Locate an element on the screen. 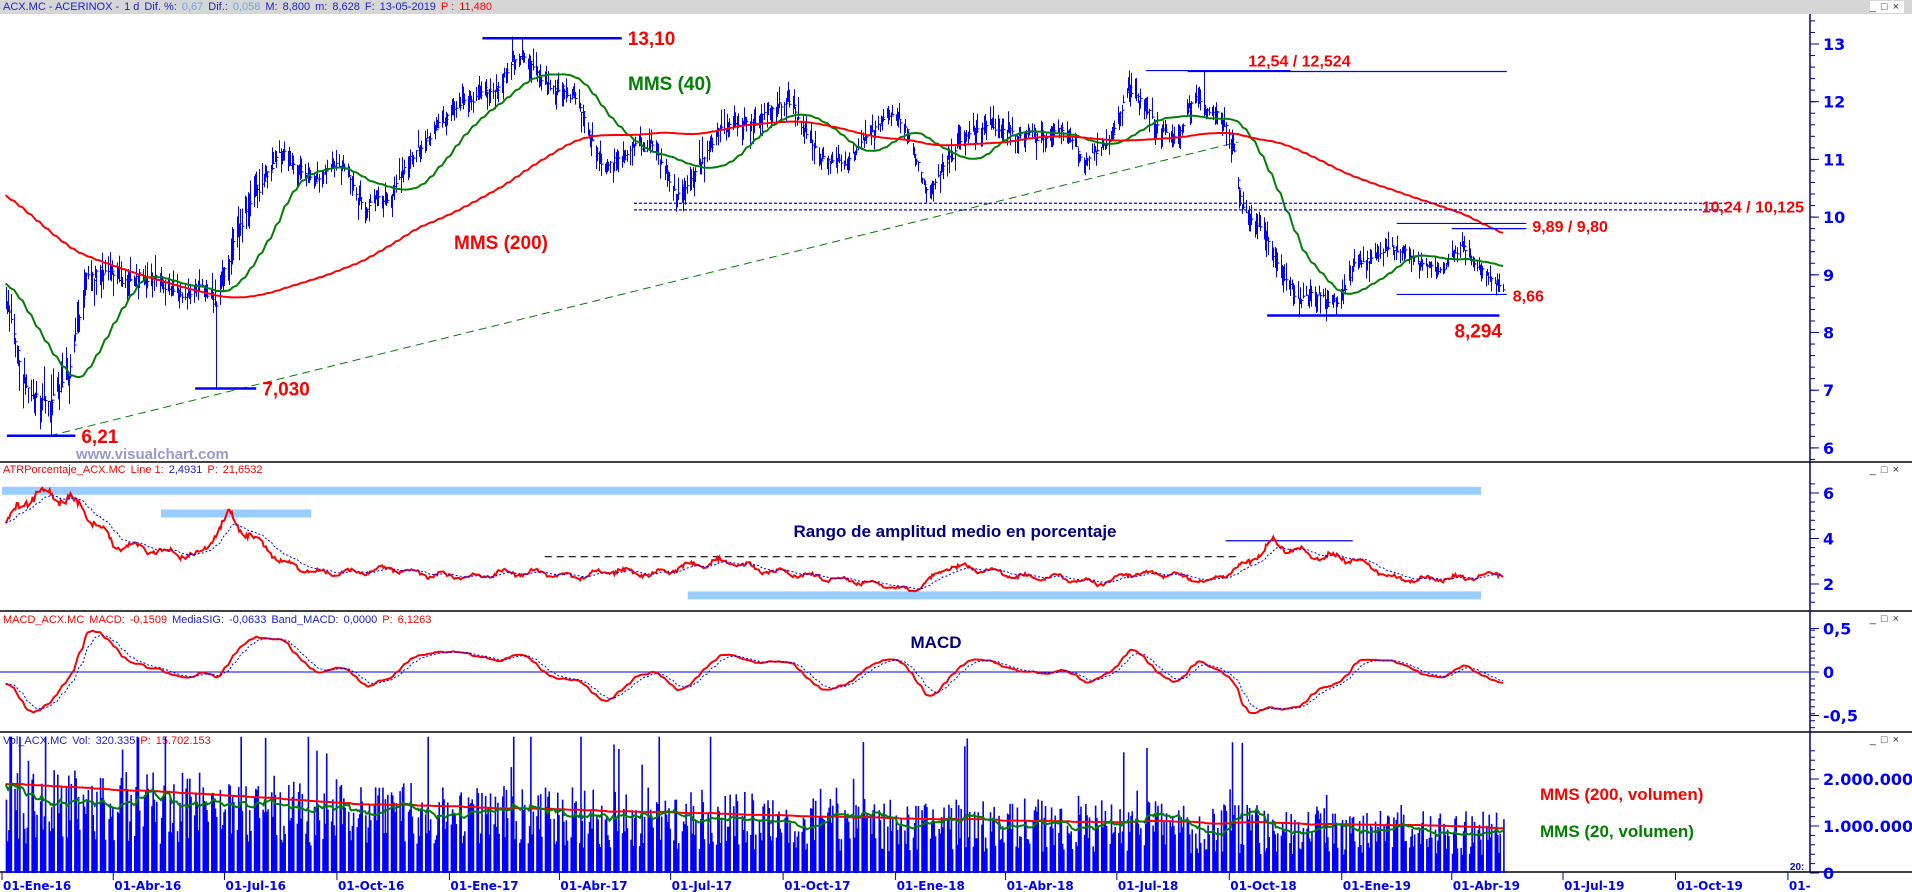 This screenshot has width=1912, height=892. date-axis-year-label: 20: is located at coordinates (1797, 867).